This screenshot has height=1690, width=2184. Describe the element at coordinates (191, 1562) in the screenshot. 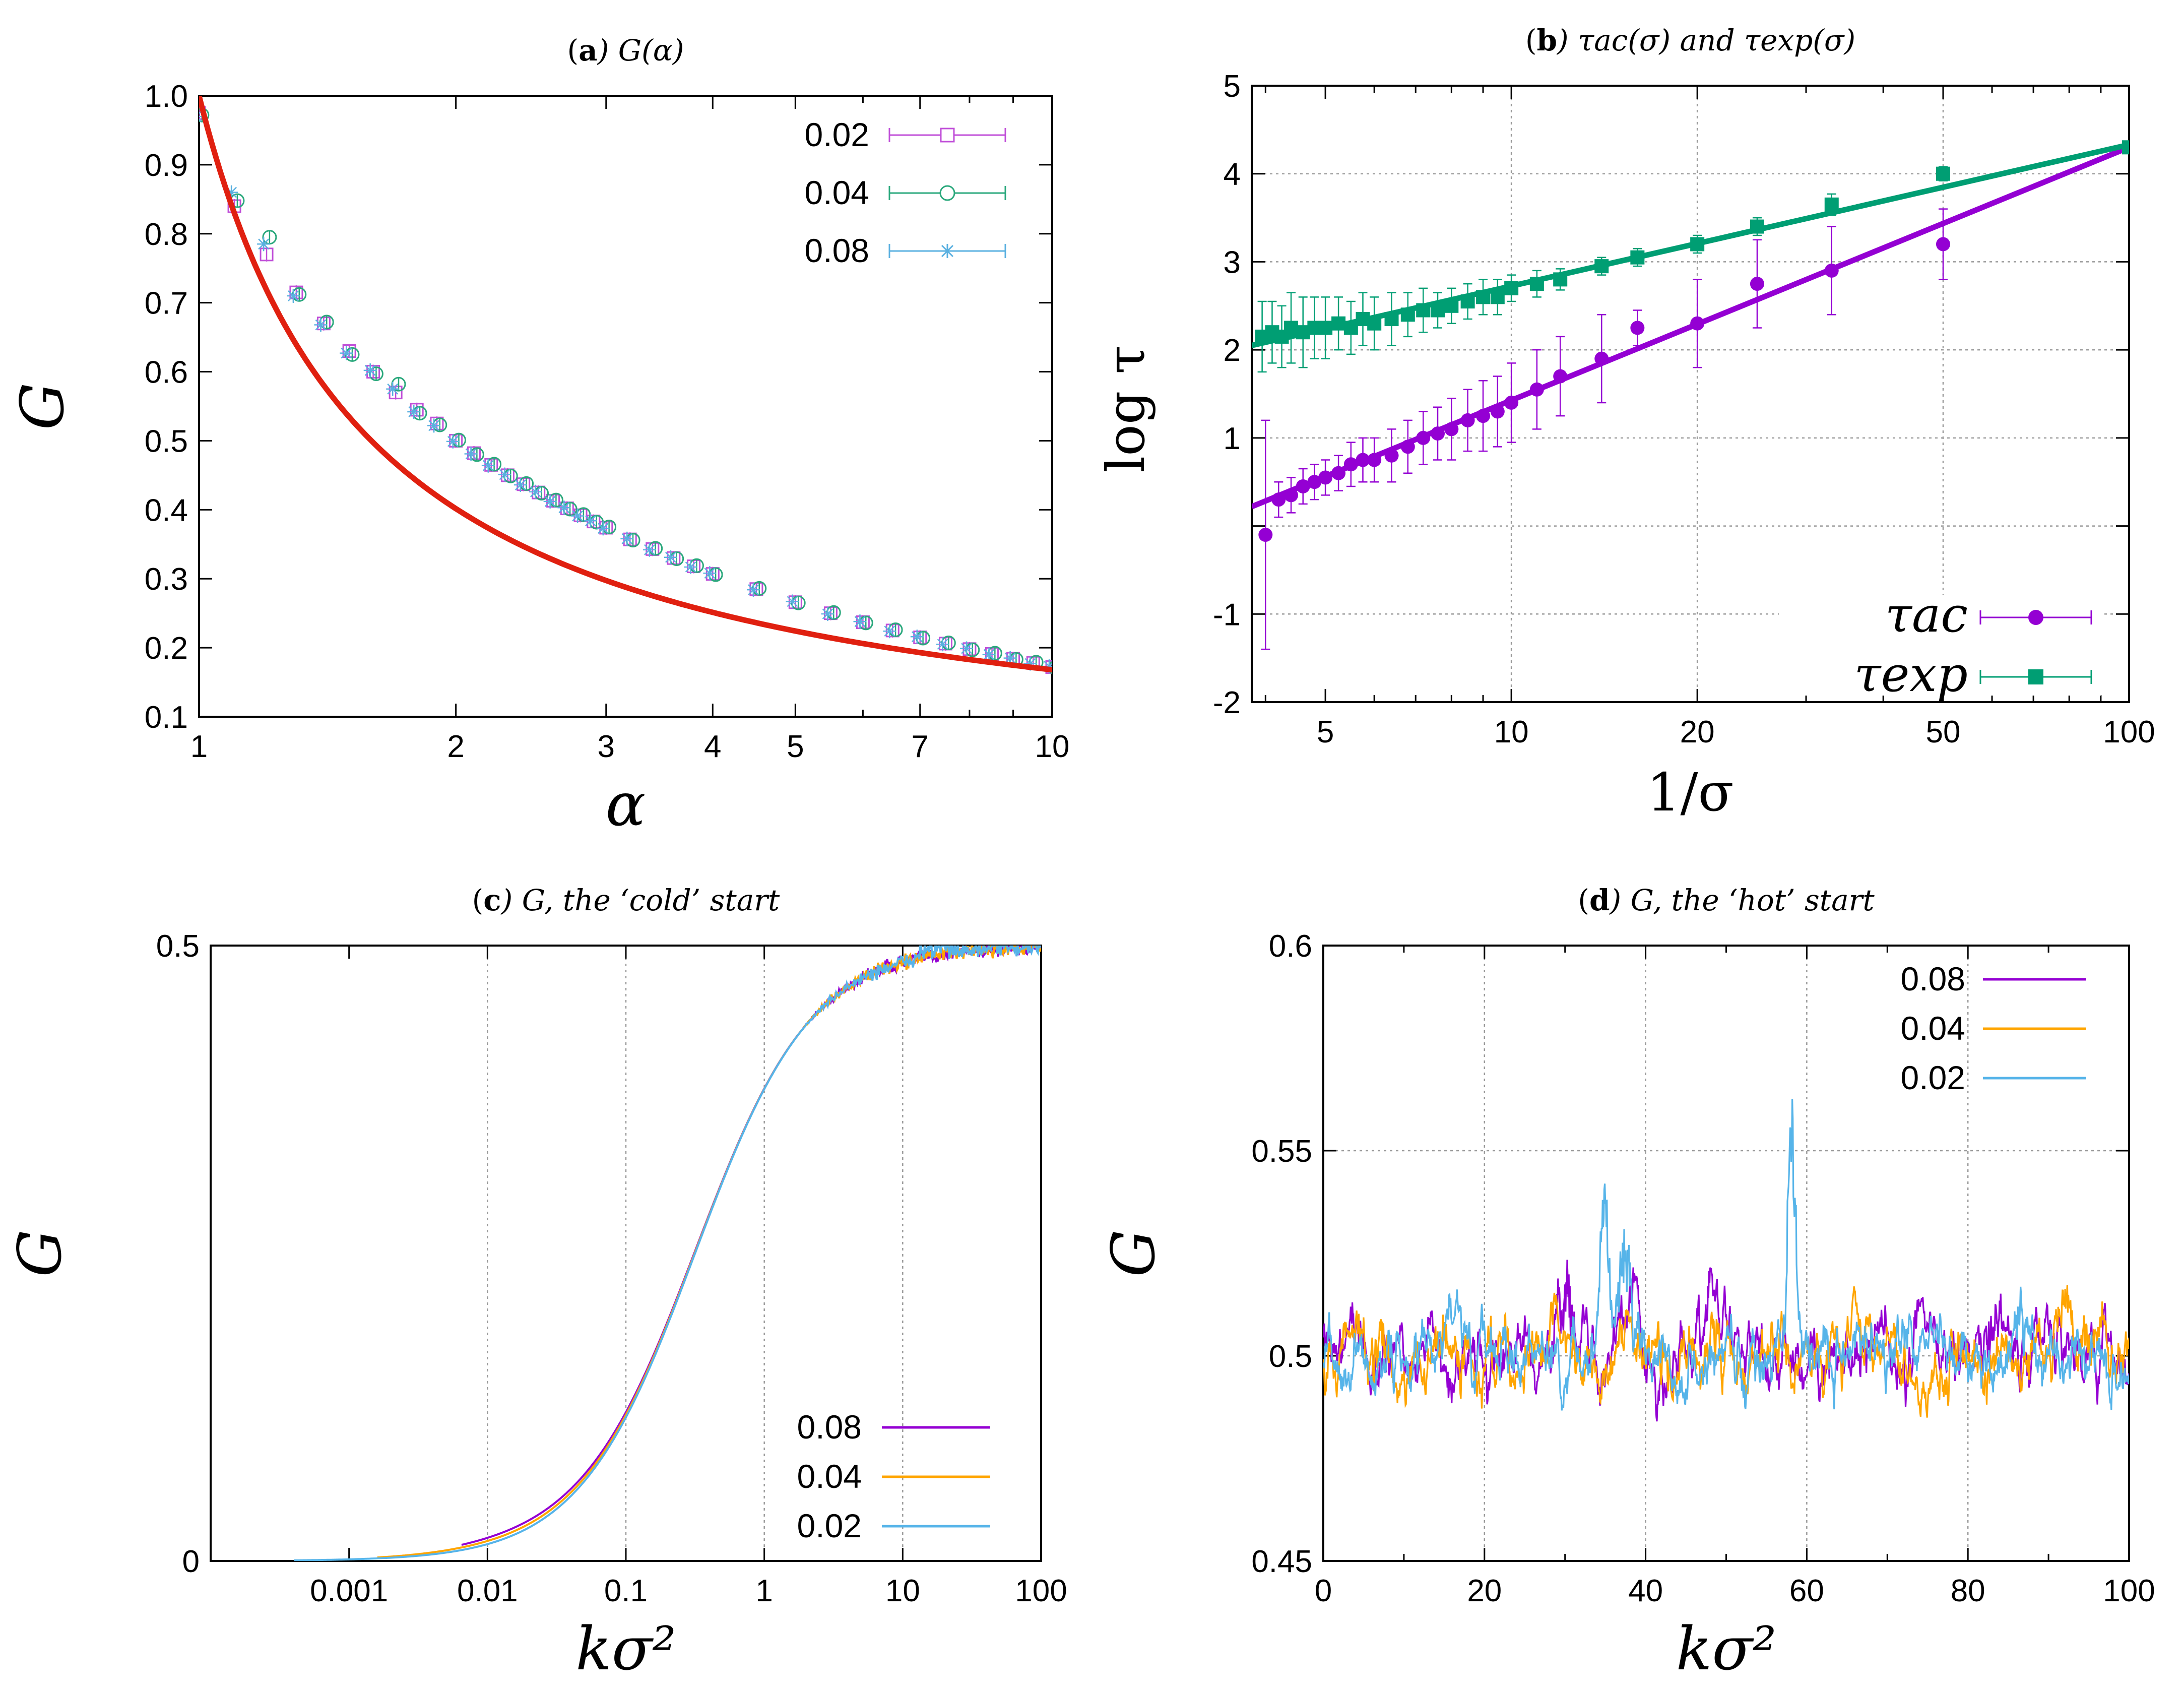

I see `y-tick-label: 0` at that location.